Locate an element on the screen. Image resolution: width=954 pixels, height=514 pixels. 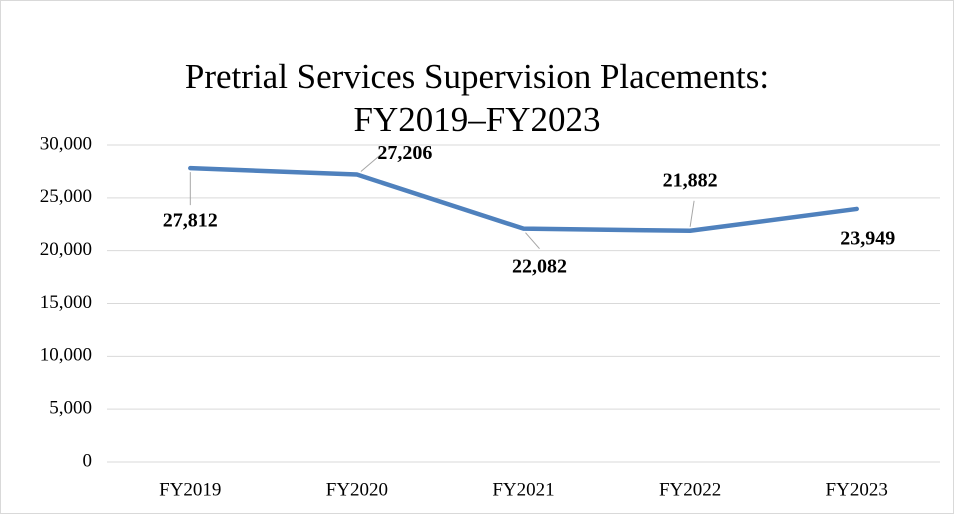
y-tick-label: 30,000 is located at coordinates (66, 143).